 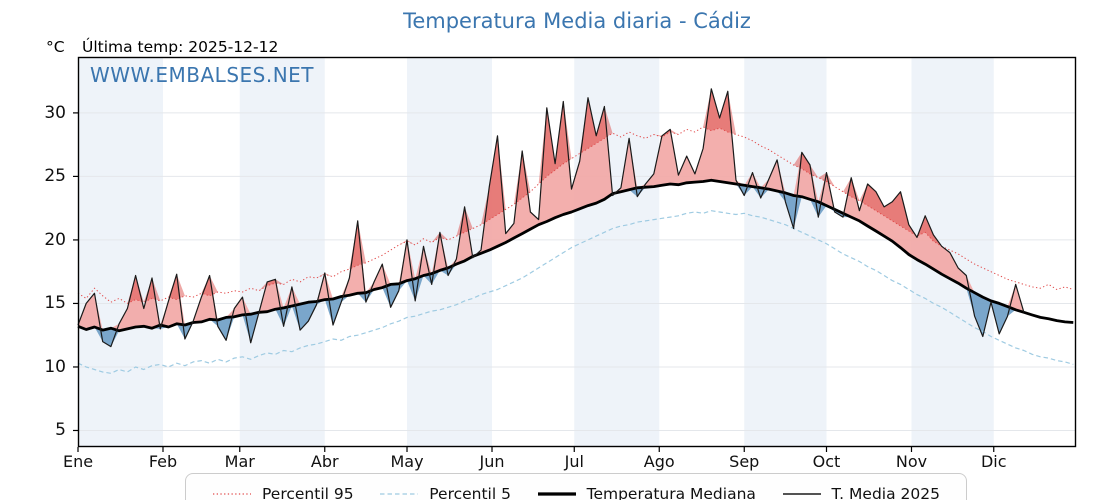 I want to click on x-tick-label-ago: Ago, so click(x=659, y=461).